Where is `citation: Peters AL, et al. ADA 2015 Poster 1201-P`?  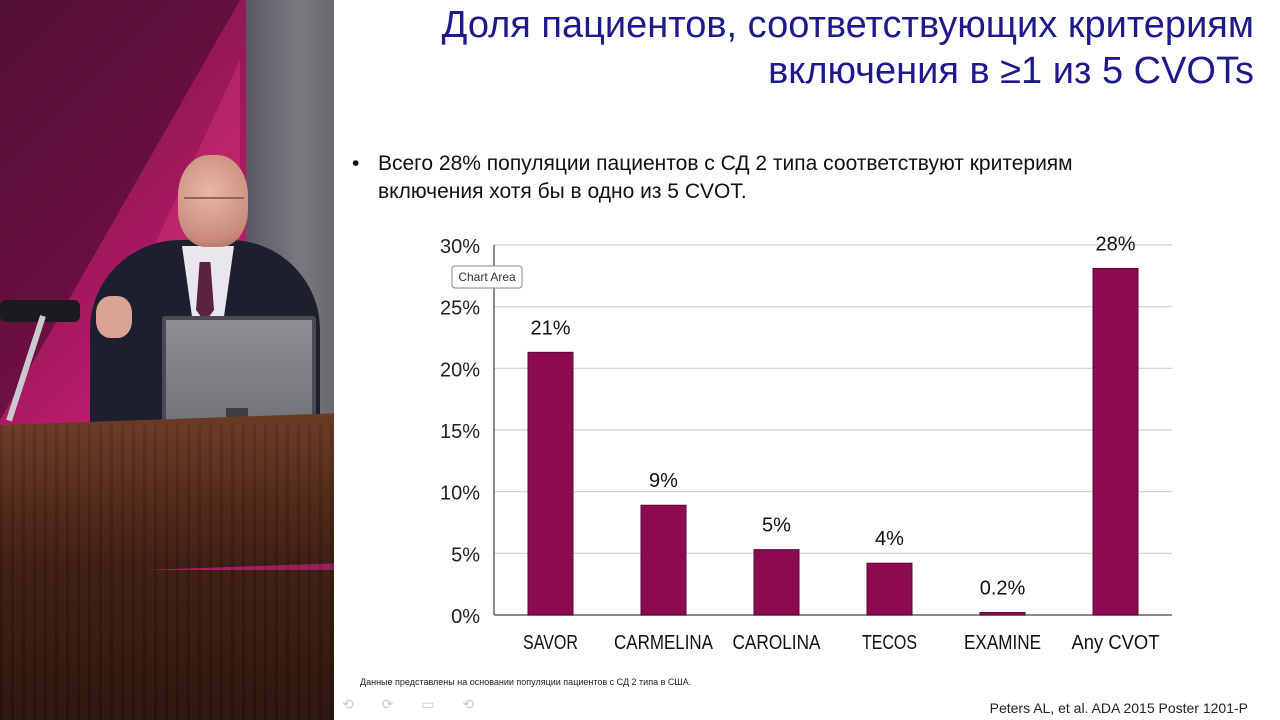 citation: Peters AL, et al. ADA 2015 Poster 1201-P is located at coordinates (1118, 708).